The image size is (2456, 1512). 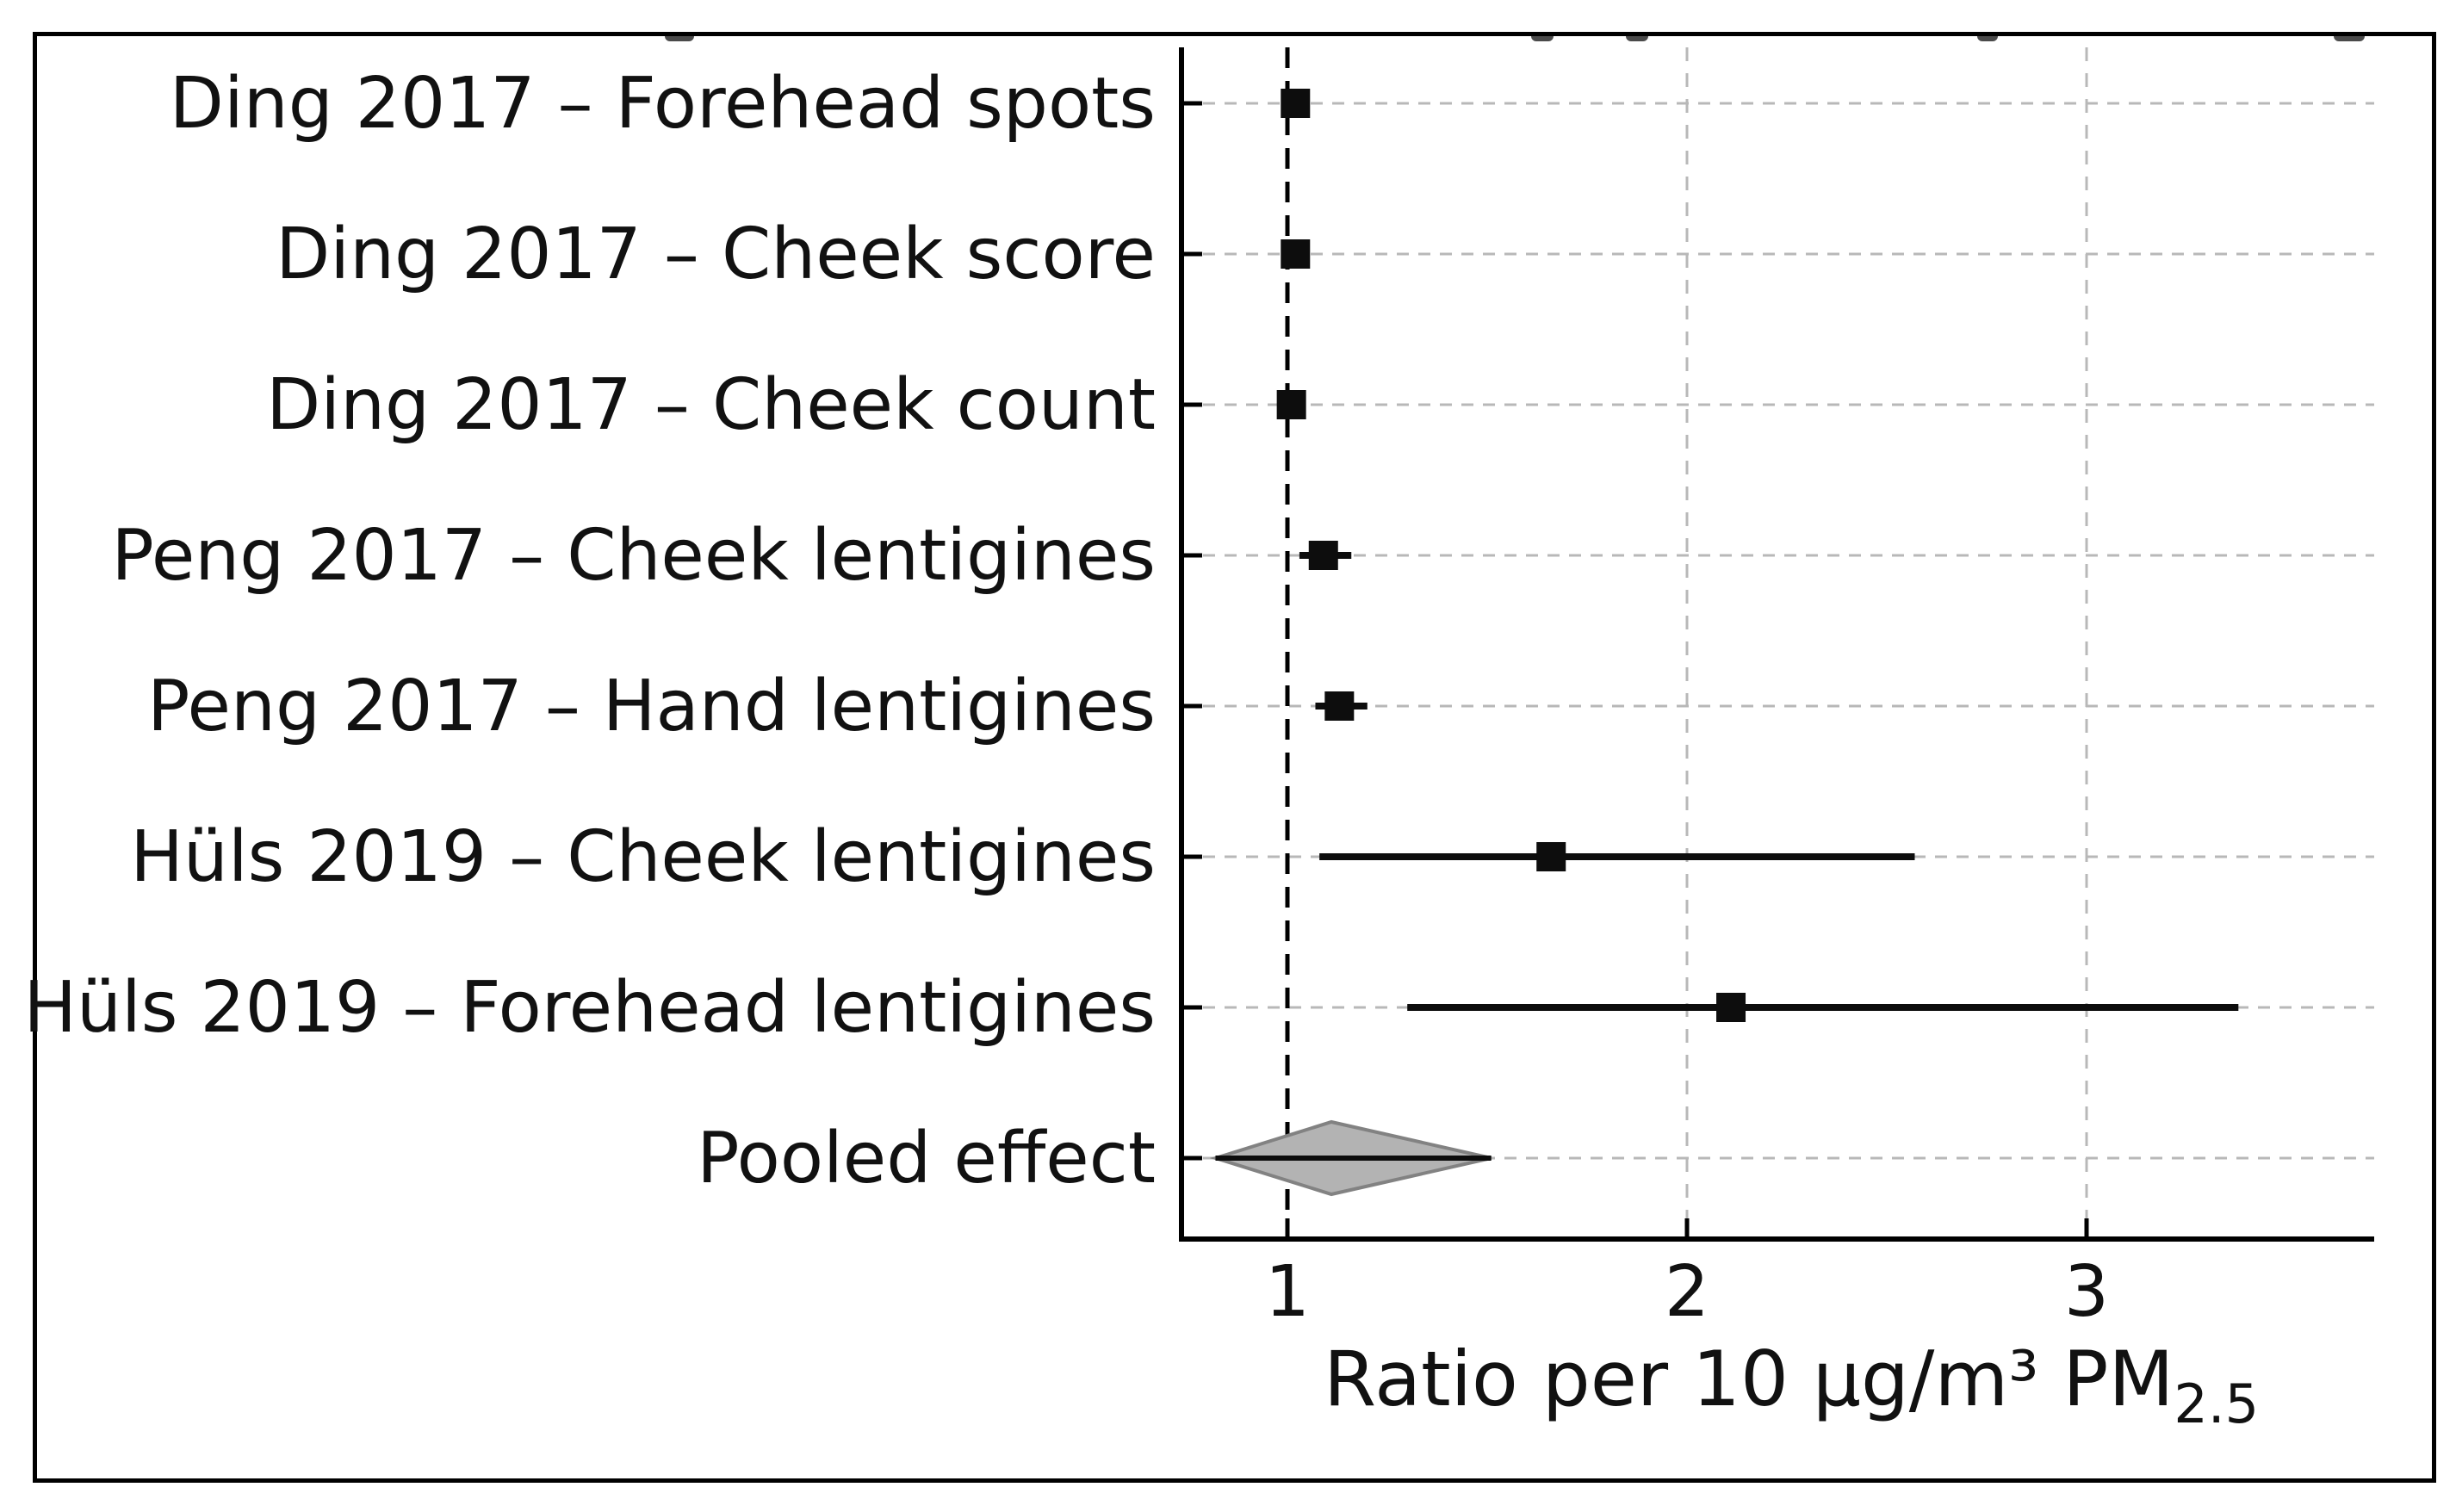 What do you see at coordinates (2217, 1404) in the screenshot?
I see `x-axis-label-subscript: 2.5` at bounding box center [2217, 1404].